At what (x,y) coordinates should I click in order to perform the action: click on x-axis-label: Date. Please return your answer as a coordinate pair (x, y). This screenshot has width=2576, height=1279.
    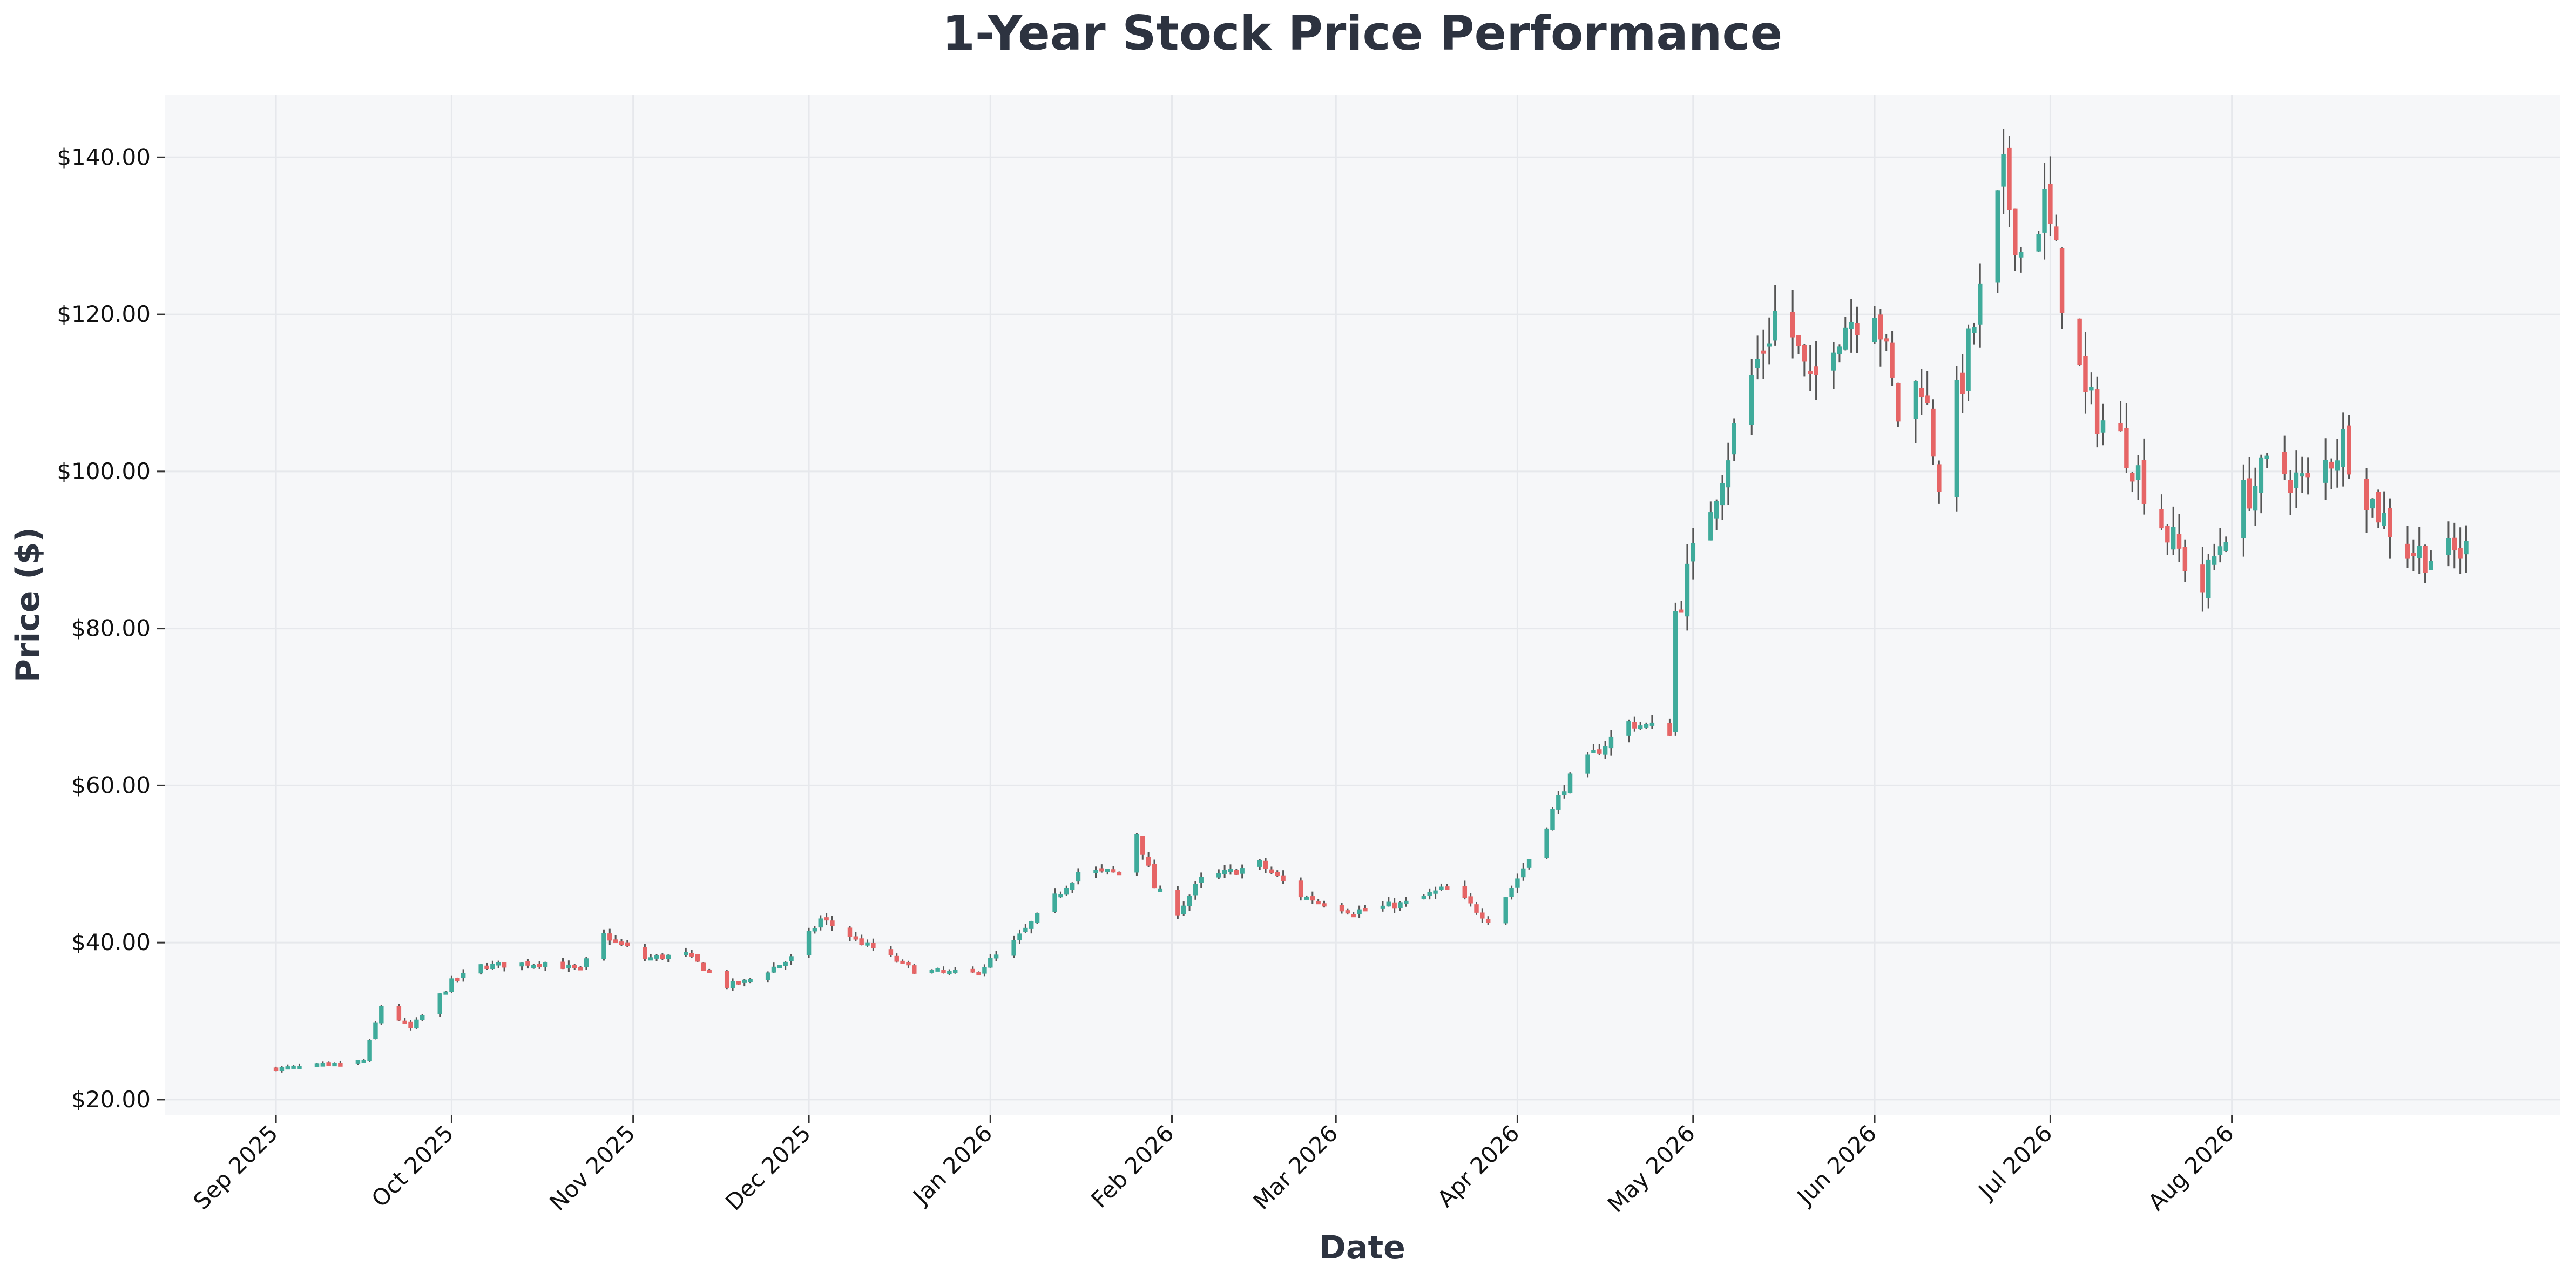
    Looking at the image, I should click on (1362, 1248).